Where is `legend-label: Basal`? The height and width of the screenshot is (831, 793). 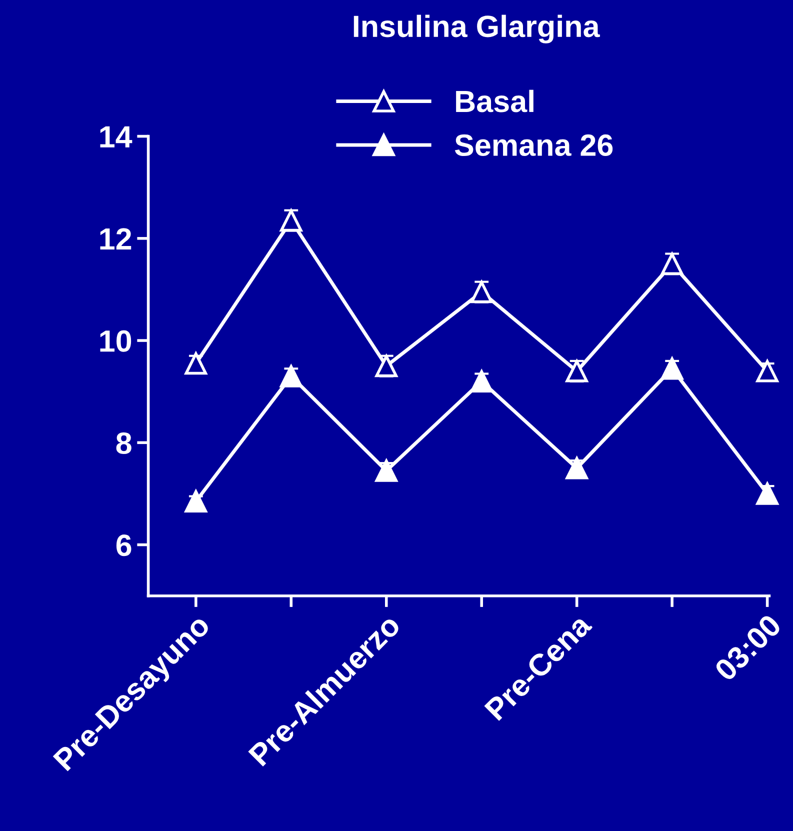 legend-label: Basal is located at coordinates (495, 101).